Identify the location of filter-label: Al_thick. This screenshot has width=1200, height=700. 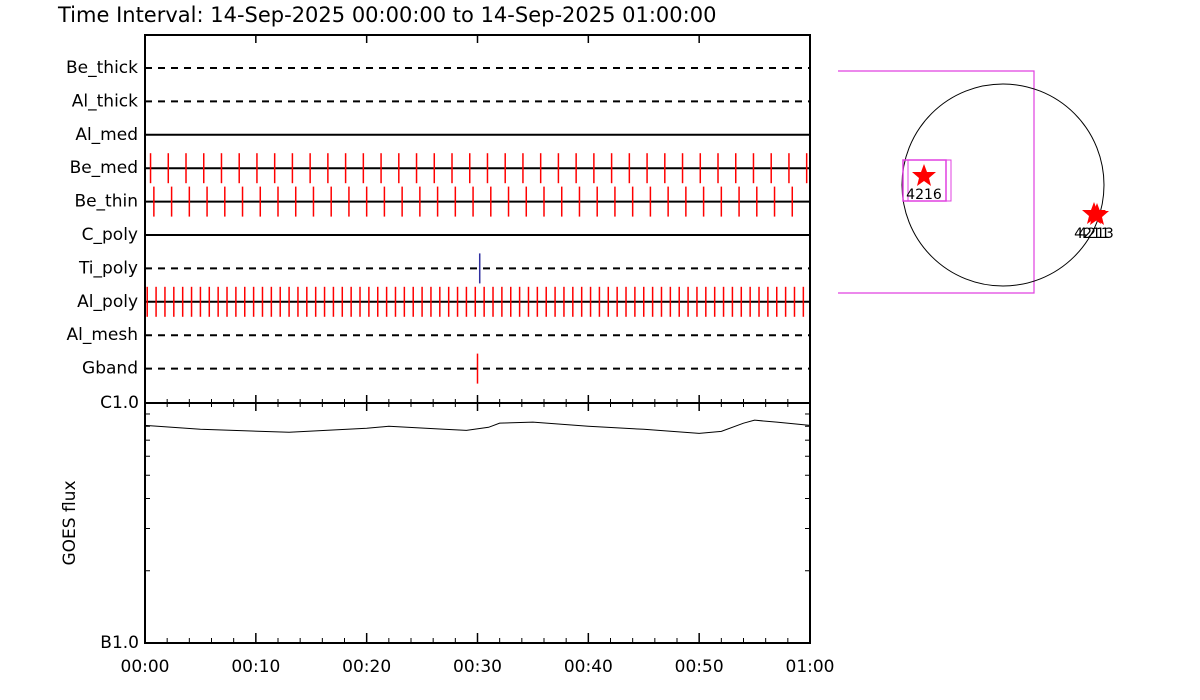
(105, 101).